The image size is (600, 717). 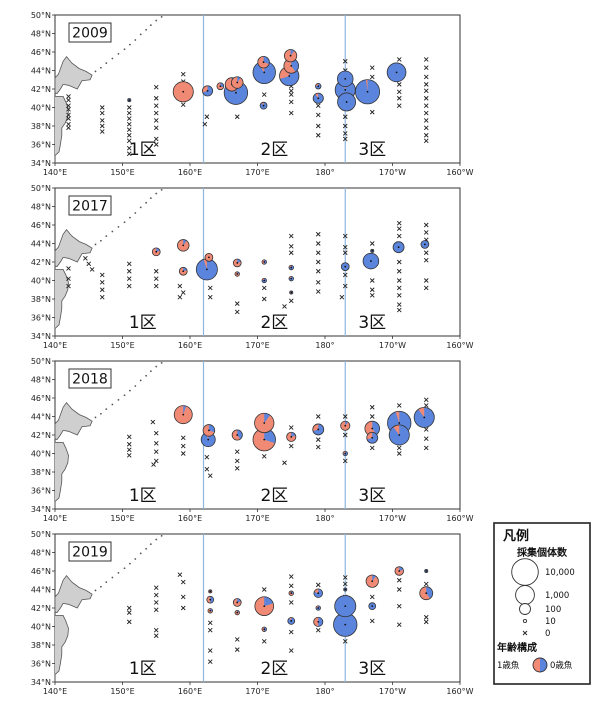 What do you see at coordinates (41, 398) in the screenshot?
I see `lat-tick-label: 46°N` at bounding box center [41, 398].